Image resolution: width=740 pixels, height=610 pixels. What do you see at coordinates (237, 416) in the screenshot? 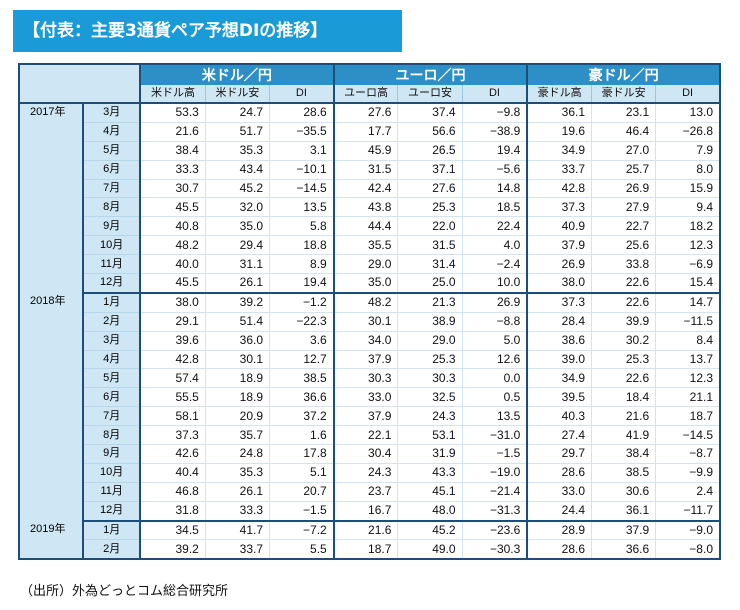
I see `value-cell: 20.9` at bounding box center [237, 416].